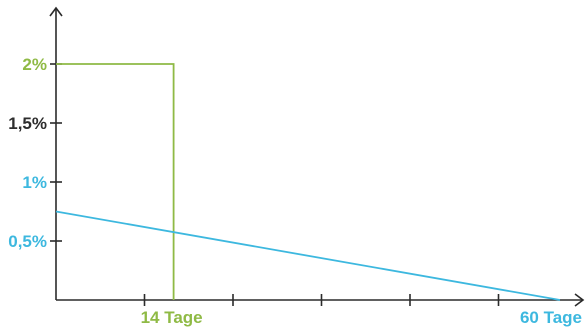 The height and width of the screenshot is (328, 585). What do you see at coordinates (56, 11) in the screenshot?
I see `y-axis-arrow-icon` at bounding box center [56, 11].